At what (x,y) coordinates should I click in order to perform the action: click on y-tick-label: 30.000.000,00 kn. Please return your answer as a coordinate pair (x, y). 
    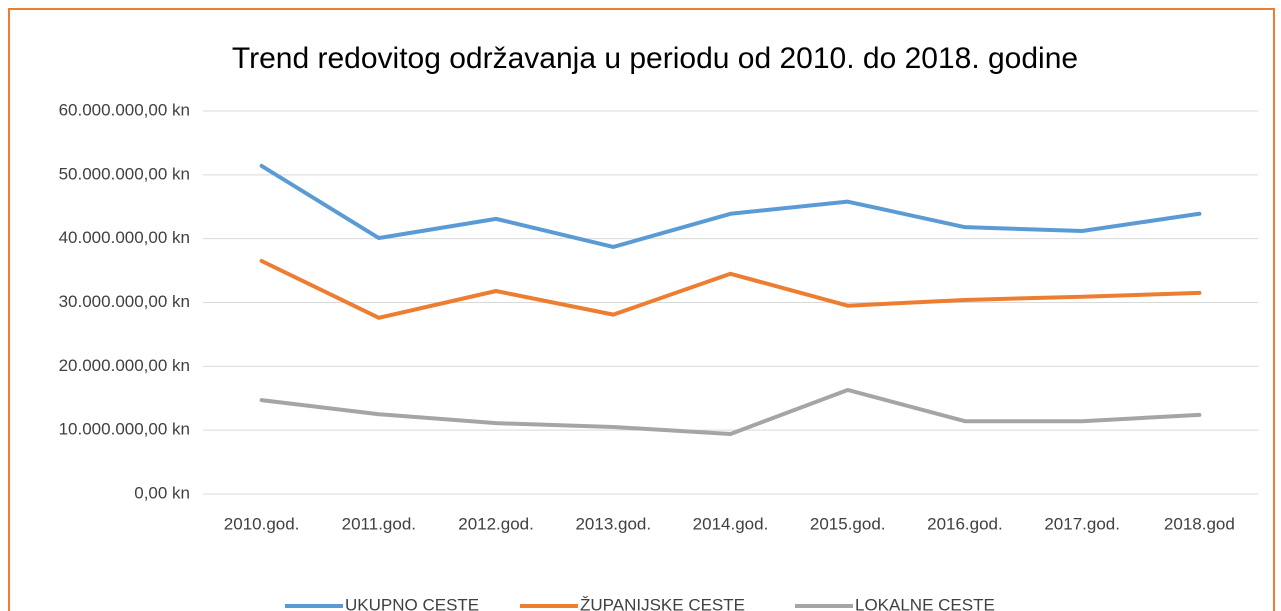
    Looking at the image, I should click on (124, 301).